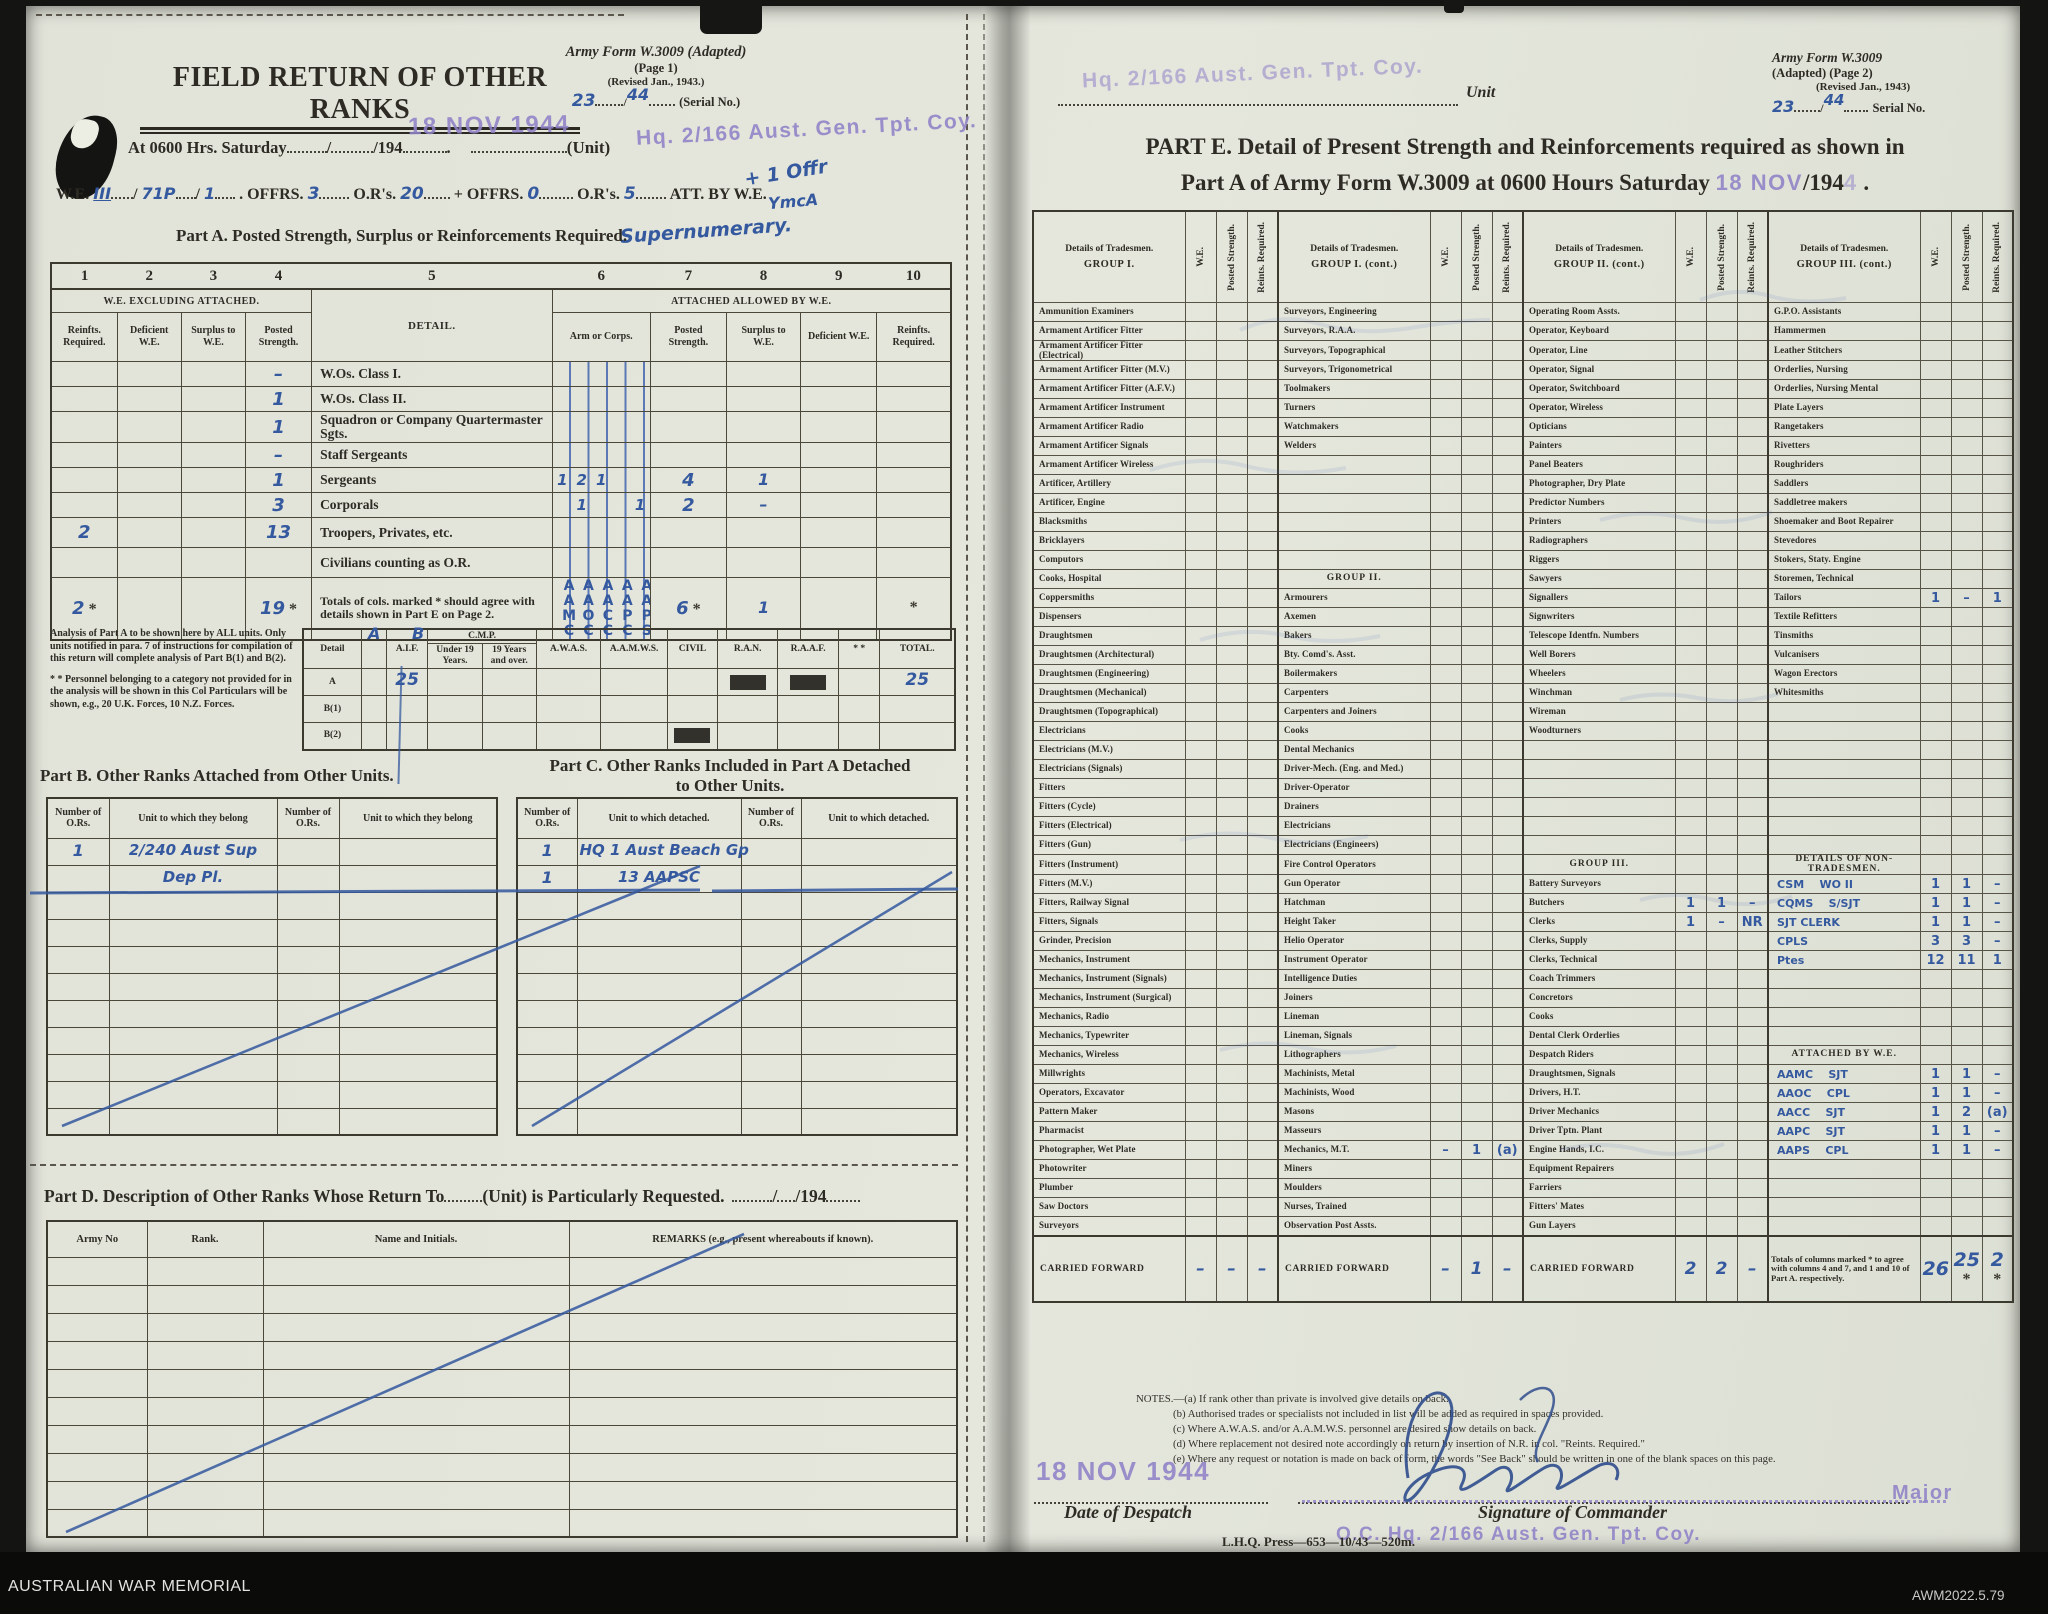 The height and width of the screenshot is (1614, 2048). Describe the element at coordinates (1844, 370) in the screenshot. I see `trade-label-cell: Orderlies, Nursing` at that location.